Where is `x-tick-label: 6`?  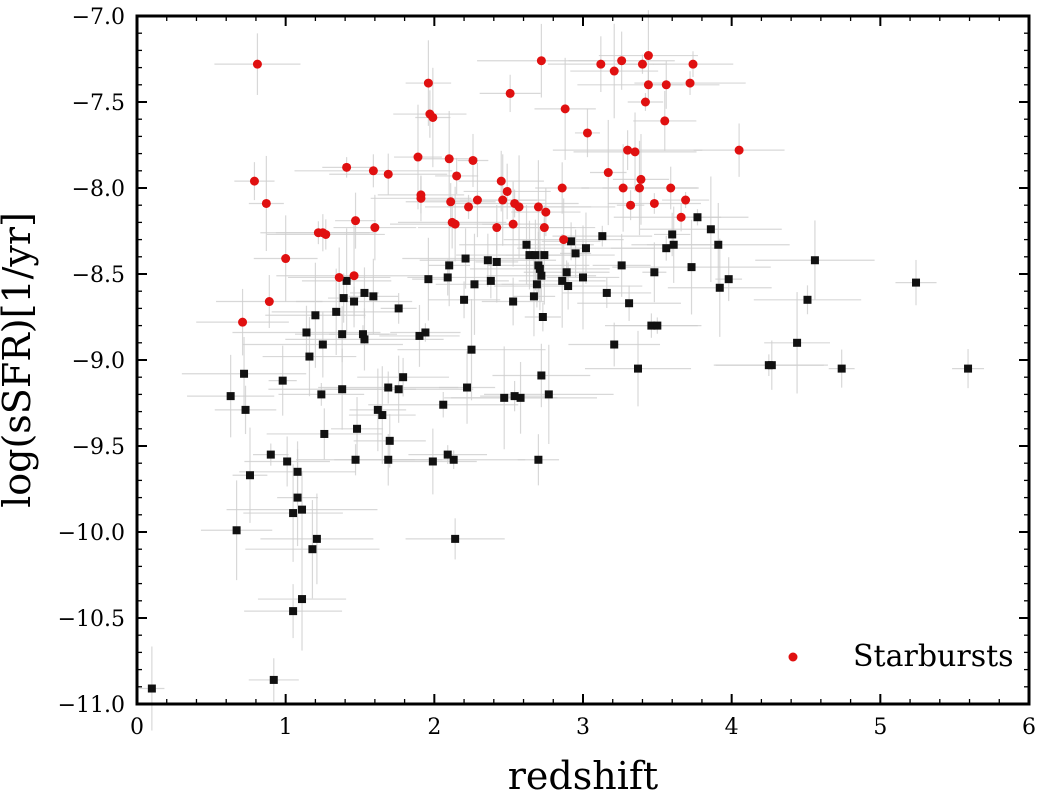 x-tick-label: 6 is located at coordinates (1029, 727).